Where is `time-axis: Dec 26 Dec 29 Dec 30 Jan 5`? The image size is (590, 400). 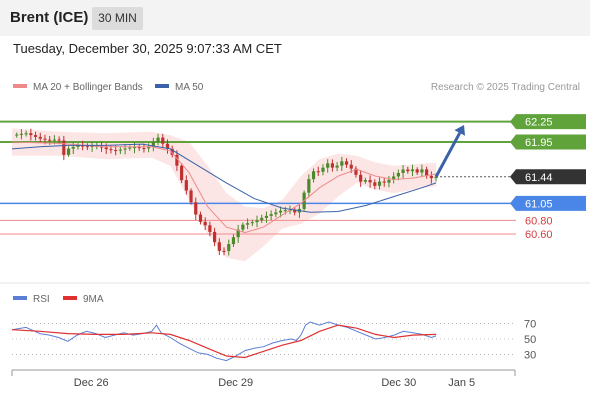 time-axis: Dec 26 Dec 29 Dec 30 Jan 5 is located at coordinates (263, 379).